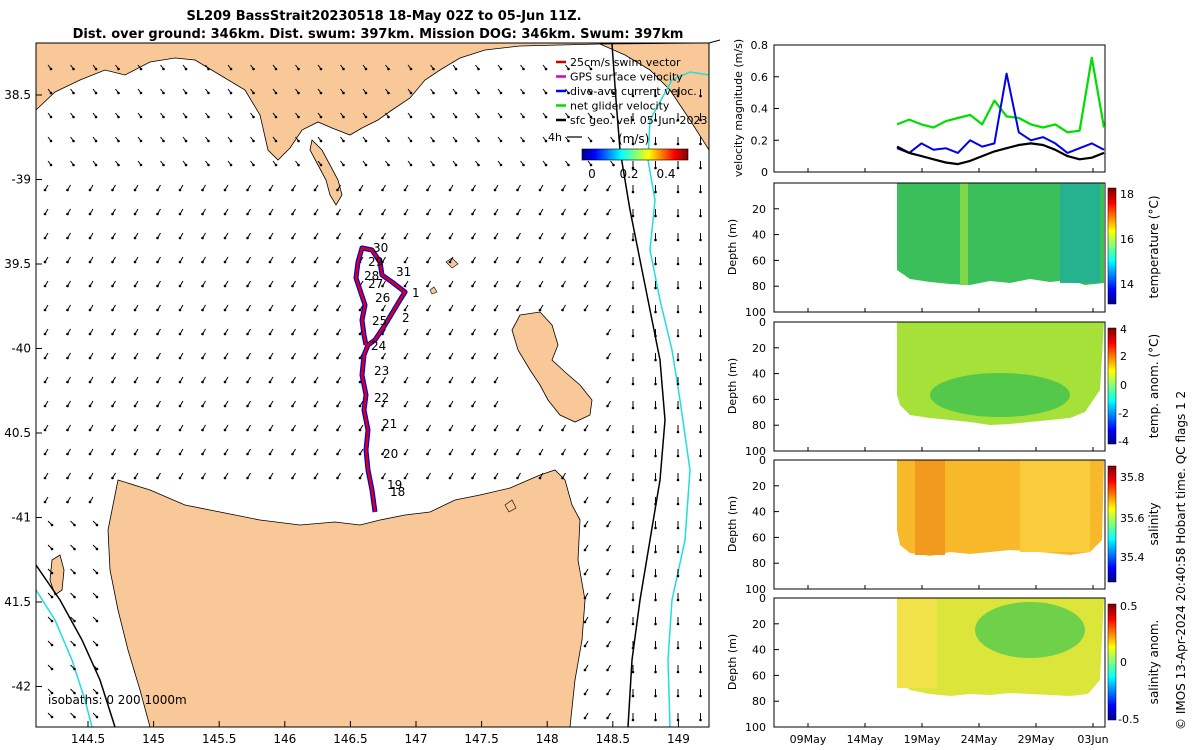 The width and height of the screenshot is (1200, 750). What do you see at coordinates (117, 700) in the screenshot?
I see `isobath-legend: isobaths: 0 200 1000m` at bounding box center [117, 700].